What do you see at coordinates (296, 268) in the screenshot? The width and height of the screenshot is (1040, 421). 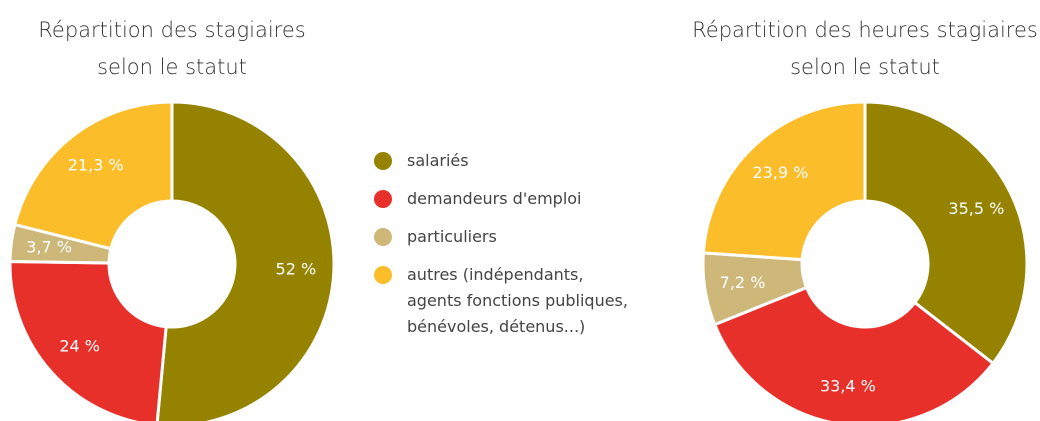 I see `value-label: 52 %` at bounding box center [296, 268].